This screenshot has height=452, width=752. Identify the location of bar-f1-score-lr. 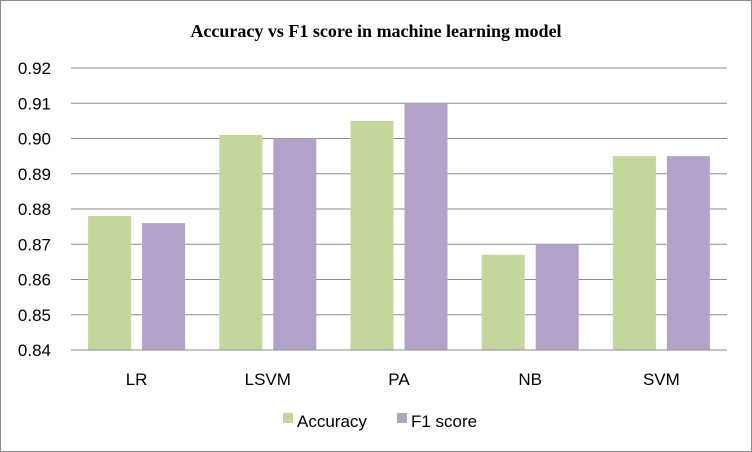
(164, 286).